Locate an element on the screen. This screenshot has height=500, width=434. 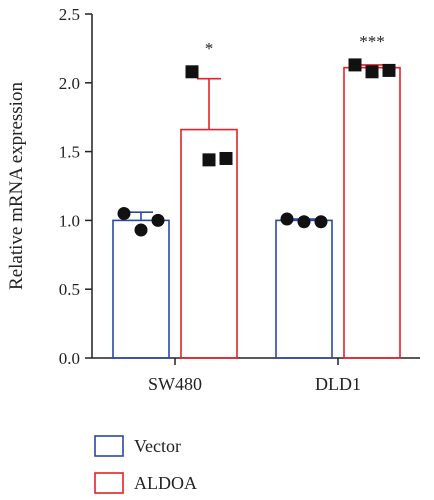
y-tick-label: 1.0 is located at coordinates (69, 220).